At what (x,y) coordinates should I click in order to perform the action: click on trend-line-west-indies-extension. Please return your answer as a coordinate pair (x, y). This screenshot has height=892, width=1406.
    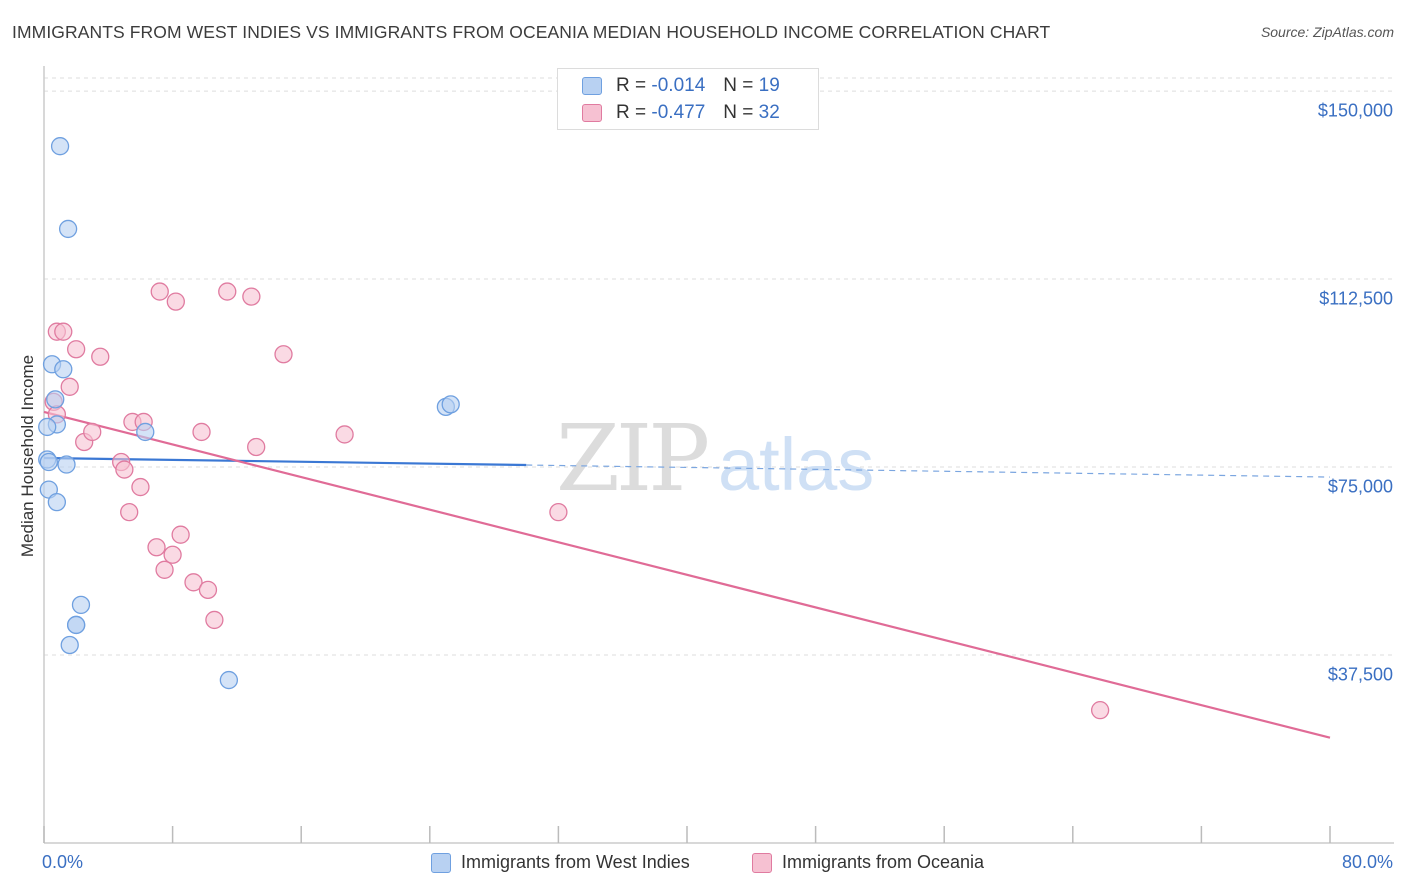
    Looking at the image, I should click on (928, 471).